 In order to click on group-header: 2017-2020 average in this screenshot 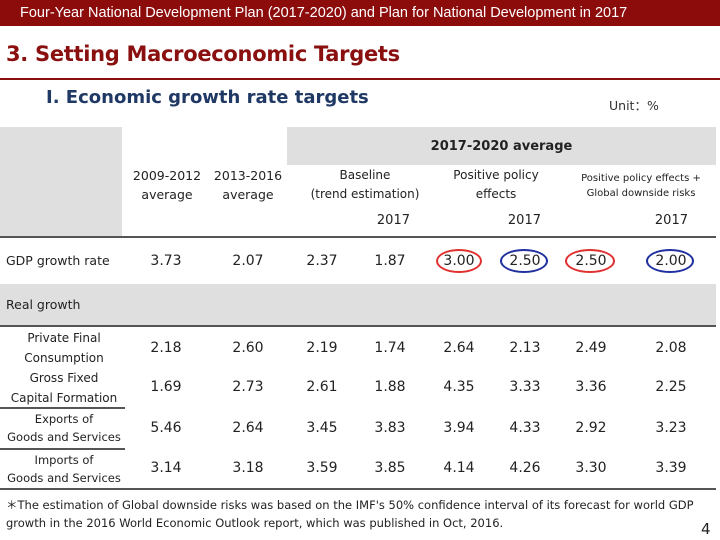, I will do `click(501, 146)`.